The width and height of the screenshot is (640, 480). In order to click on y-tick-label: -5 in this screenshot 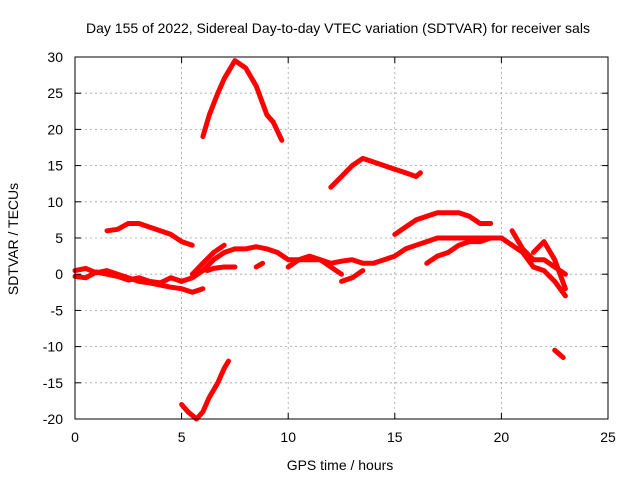, I will do `click(57, 310)`.